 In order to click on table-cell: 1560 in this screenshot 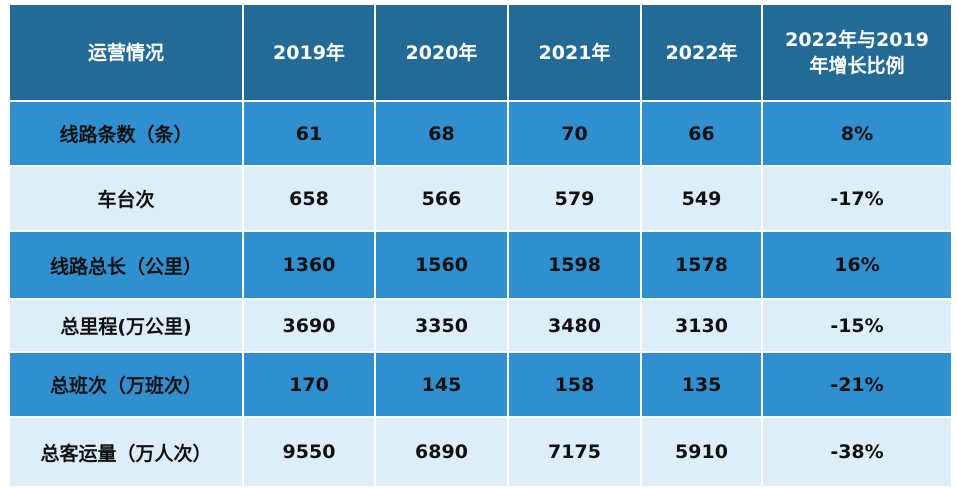, I will do `click(441, 265)`.